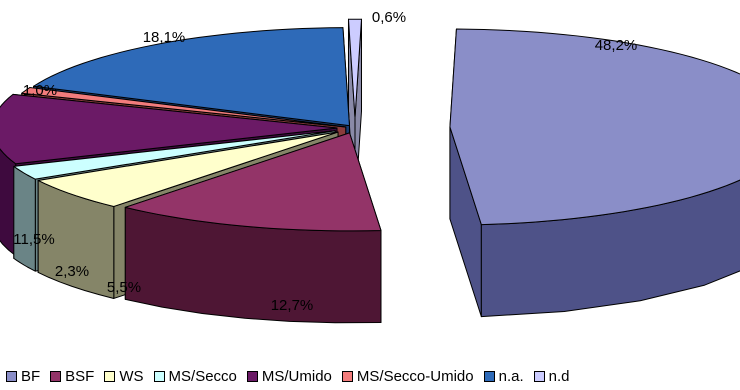  Describe the element at coordinates (72, 271) in the screenshot. I see `slice-label-ms-secco: 2,3%` at that location.